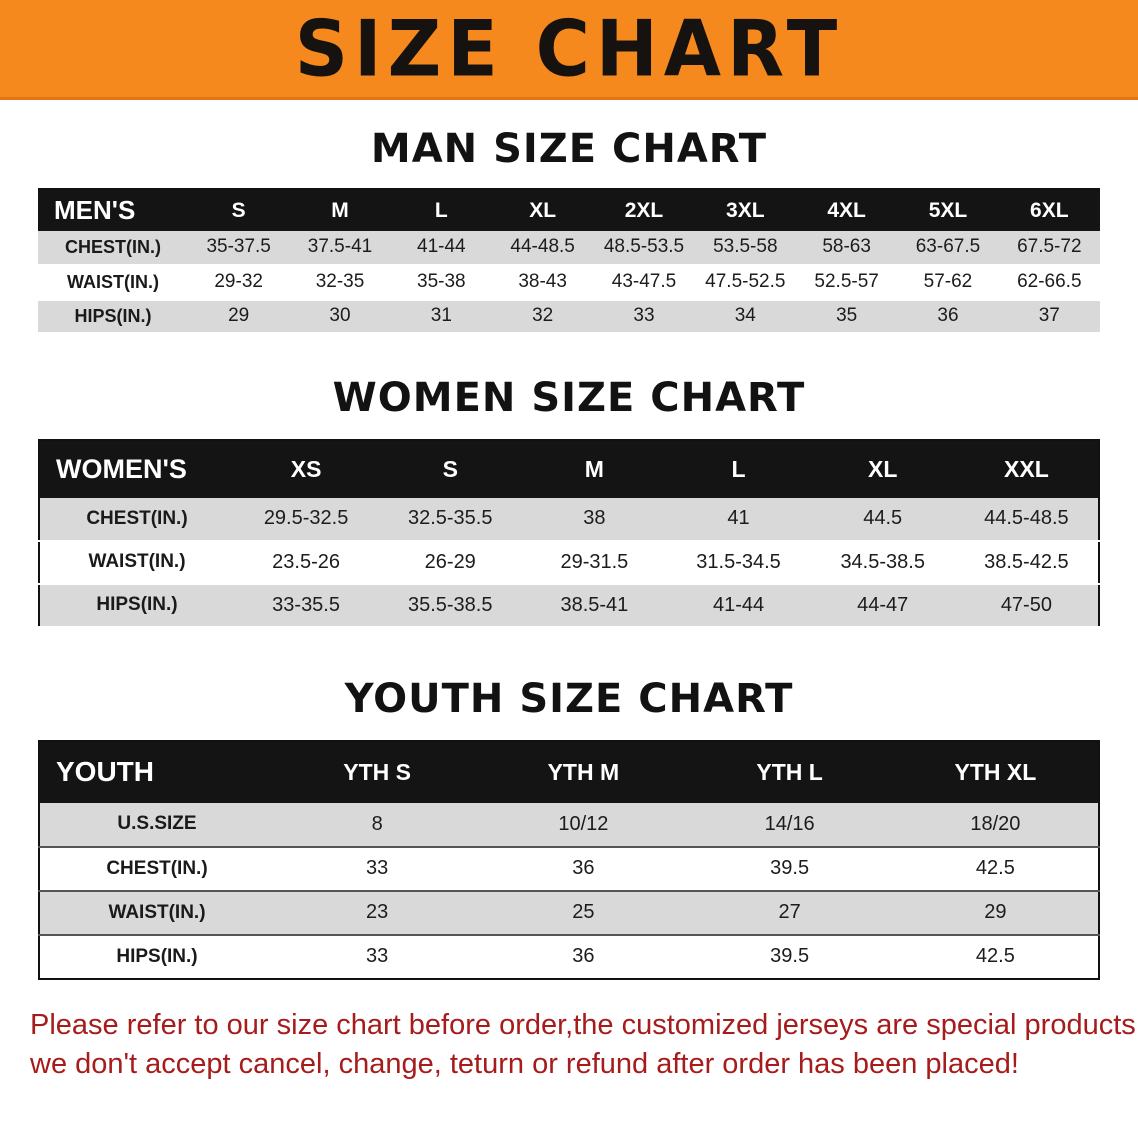 Image resolution: width=1138 pixels, height=1132 pixels. I want to click on table-row: WAIST(IN.) 23 25 27 29, so click(569, 913).